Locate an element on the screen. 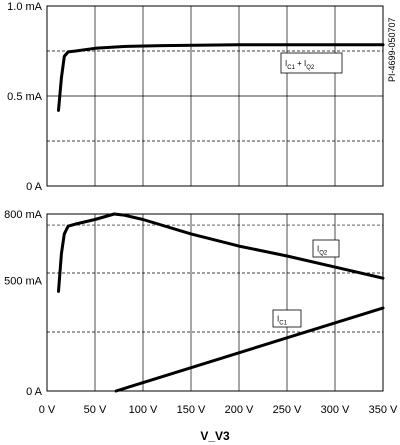  annotation-text: + I is located at coordinates (300, 63).